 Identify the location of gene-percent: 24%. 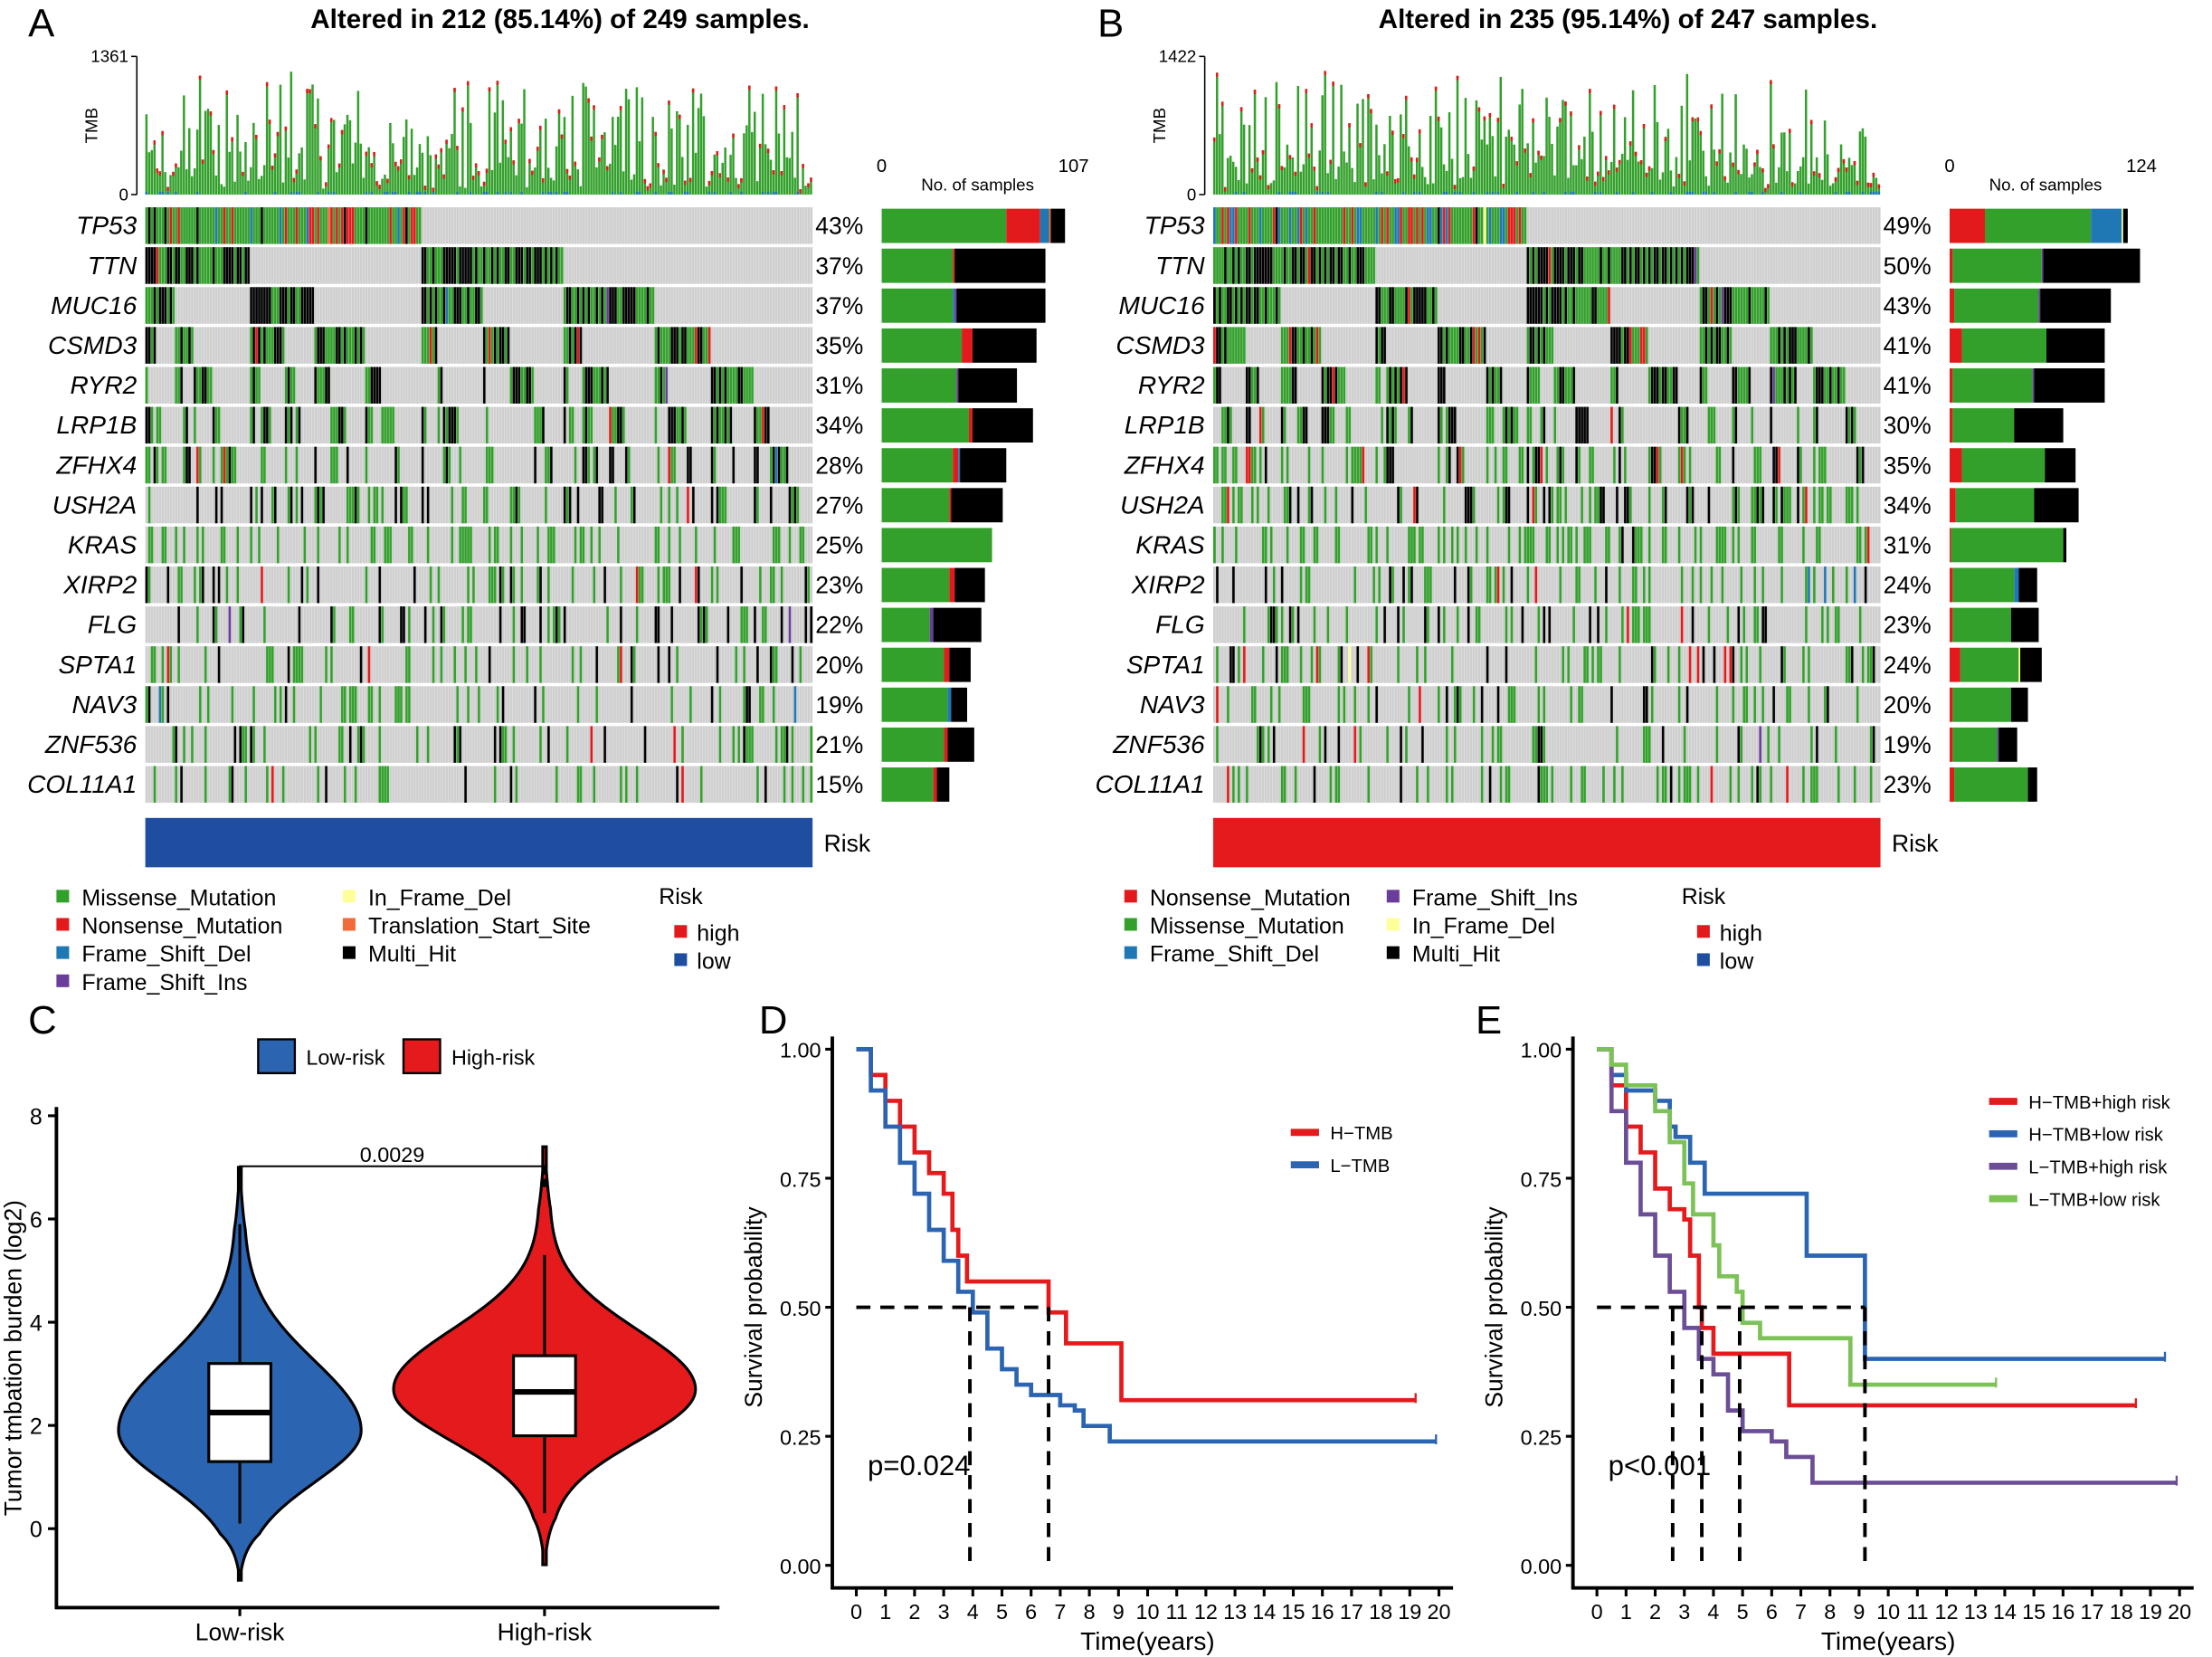
(1908, 585).